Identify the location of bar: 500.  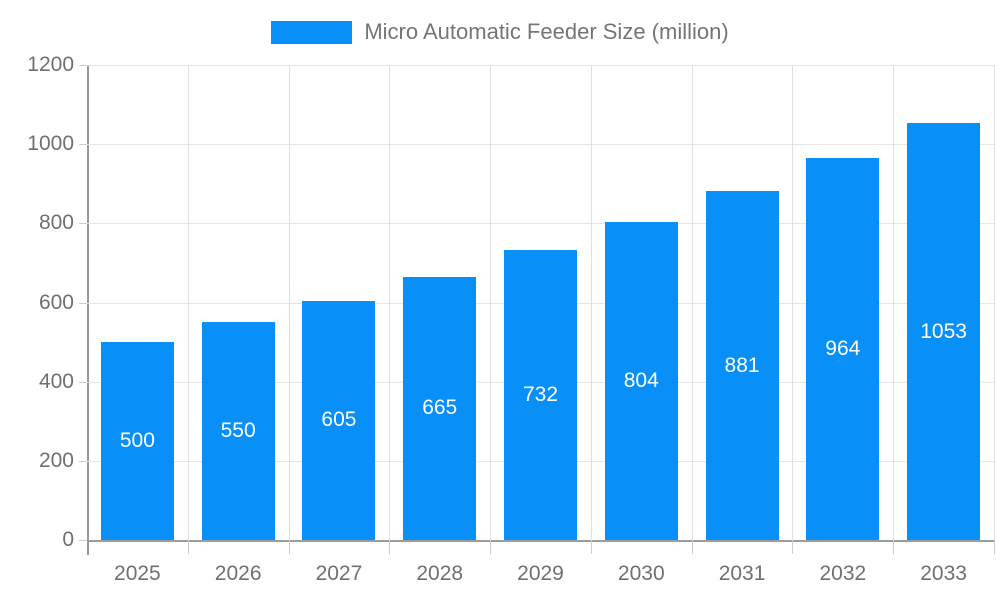
(137, 441).